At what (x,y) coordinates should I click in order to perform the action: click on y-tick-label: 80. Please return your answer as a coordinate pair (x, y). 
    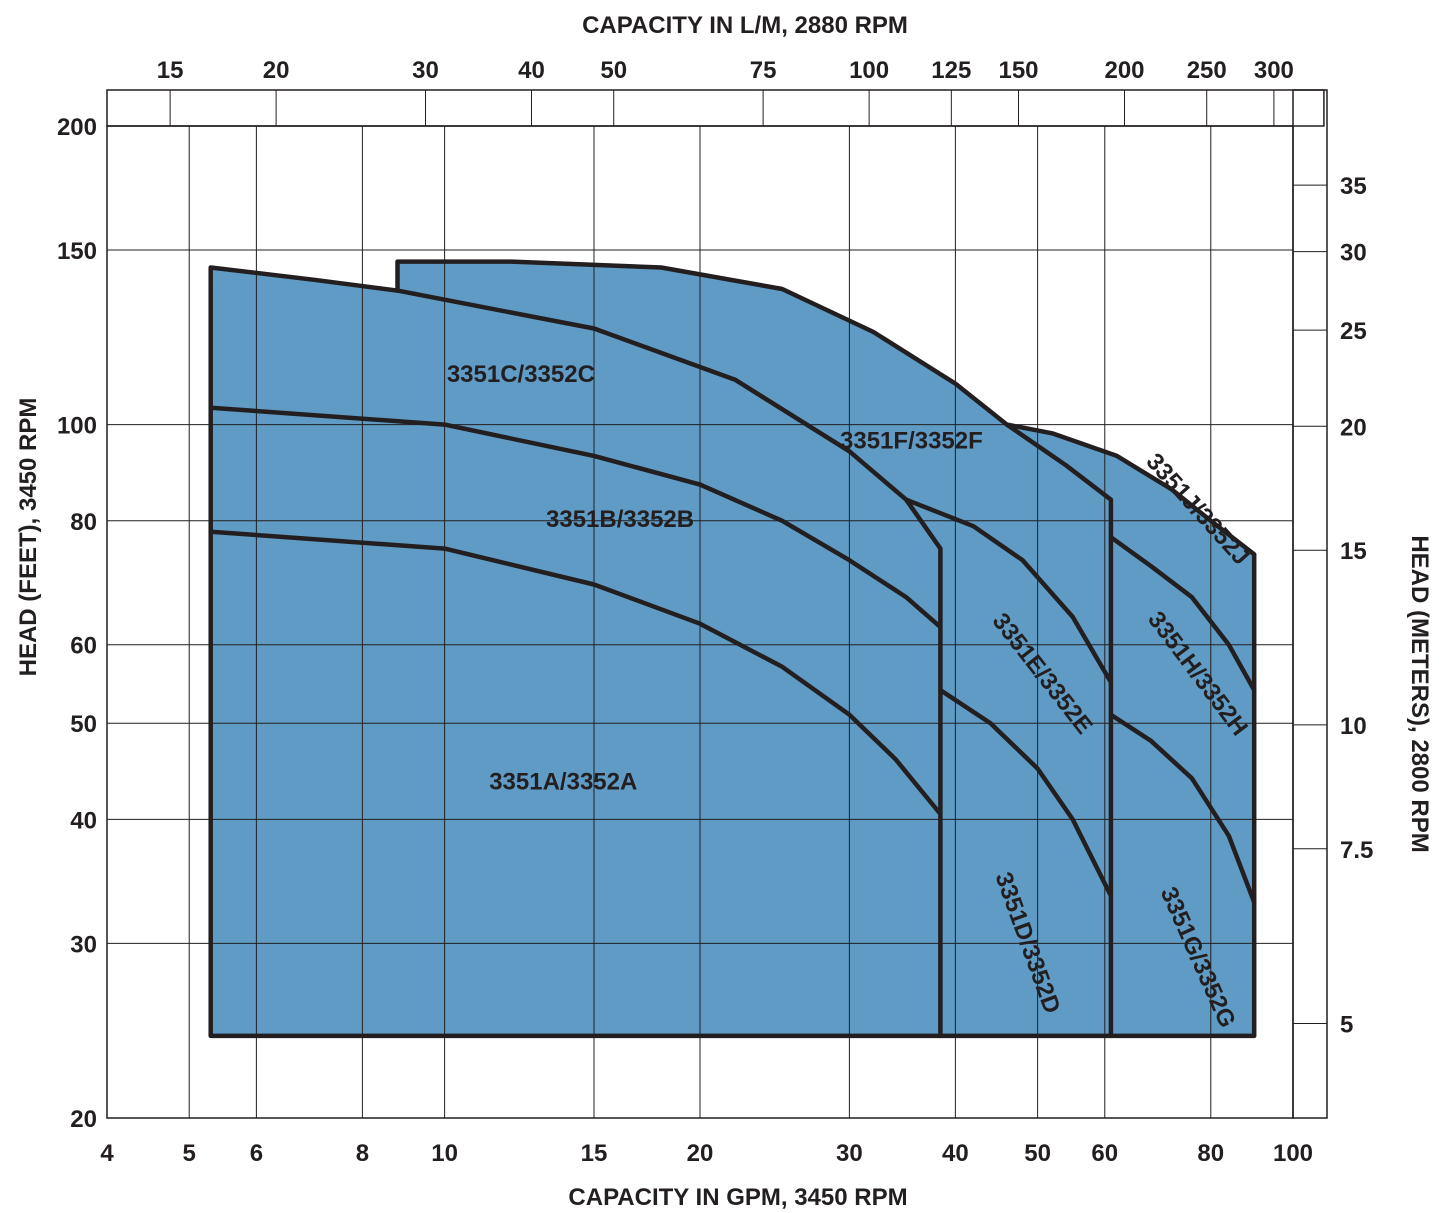
    Looking at the image, I should click on (83, 522).